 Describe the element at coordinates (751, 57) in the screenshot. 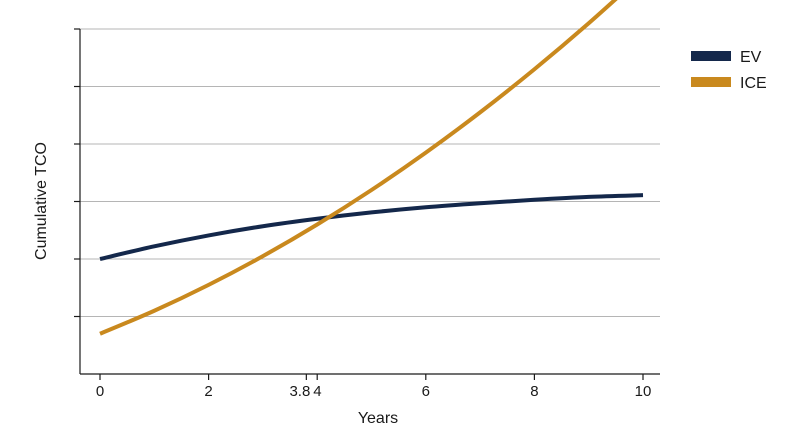

I see `legend-label-ev: EV` at that location.